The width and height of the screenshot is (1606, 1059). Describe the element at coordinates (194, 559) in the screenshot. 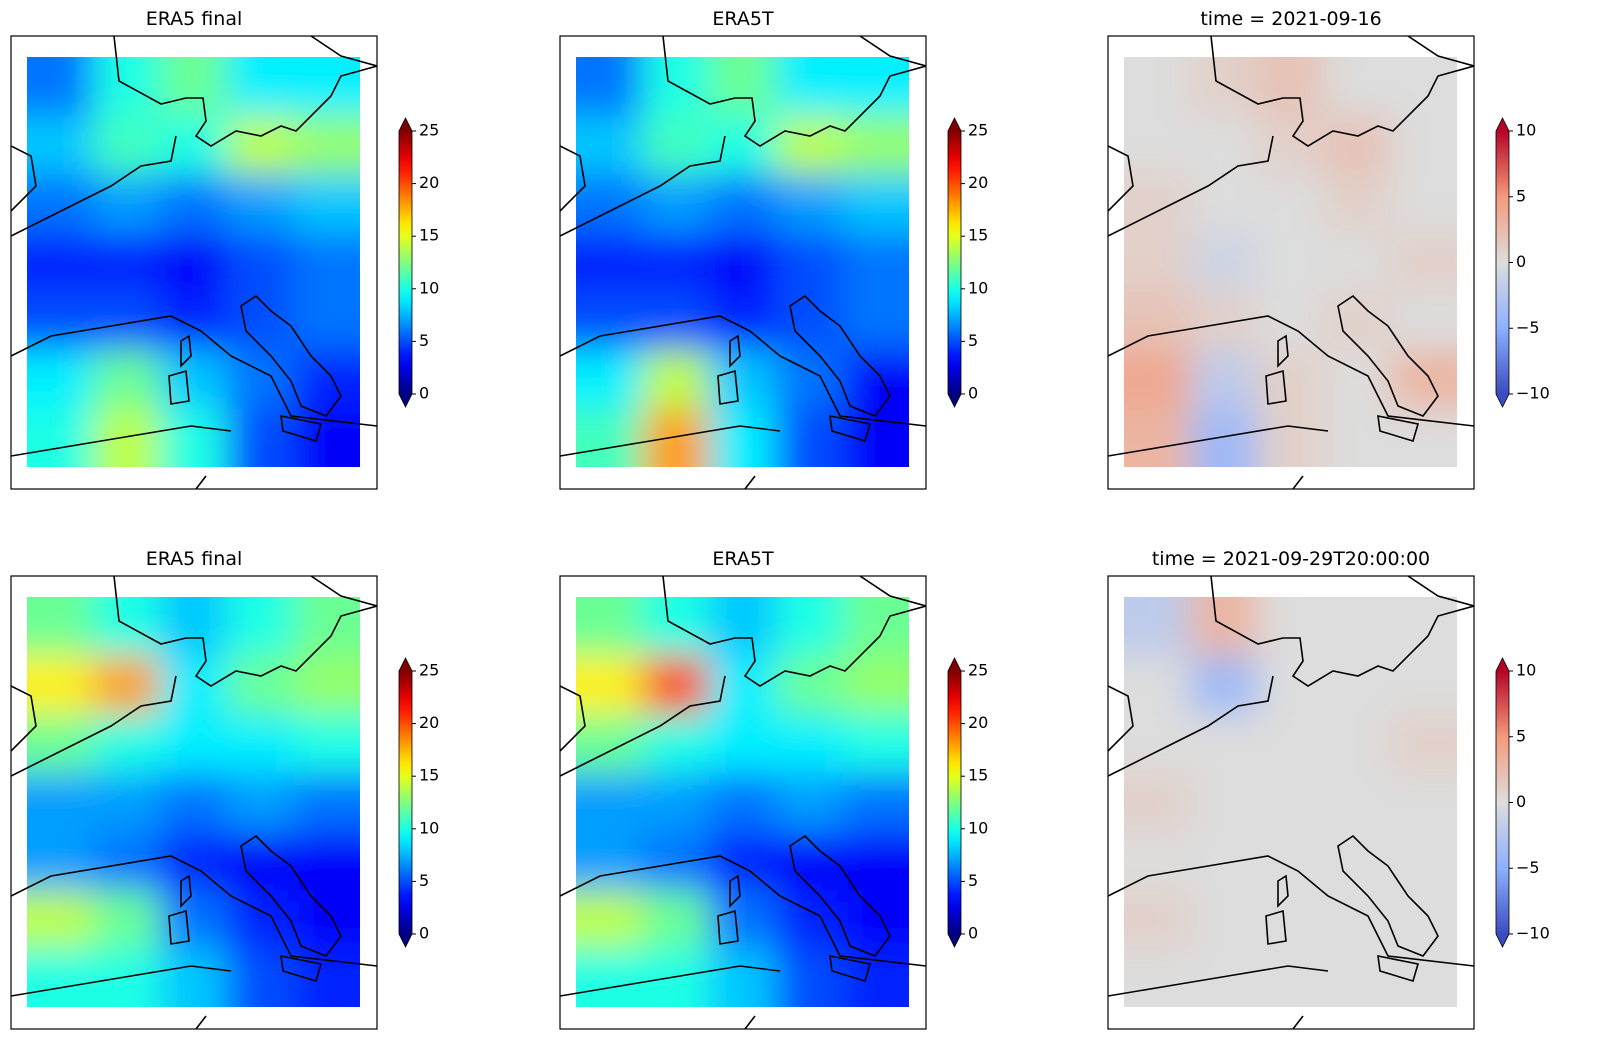

I see `panel-title: ERA5 final` at that location.